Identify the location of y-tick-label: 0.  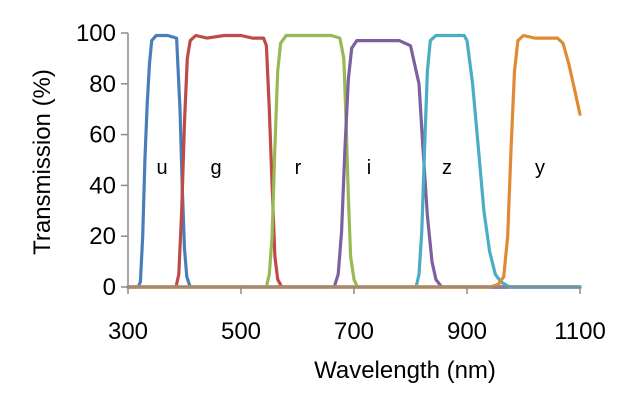
(109, 287).